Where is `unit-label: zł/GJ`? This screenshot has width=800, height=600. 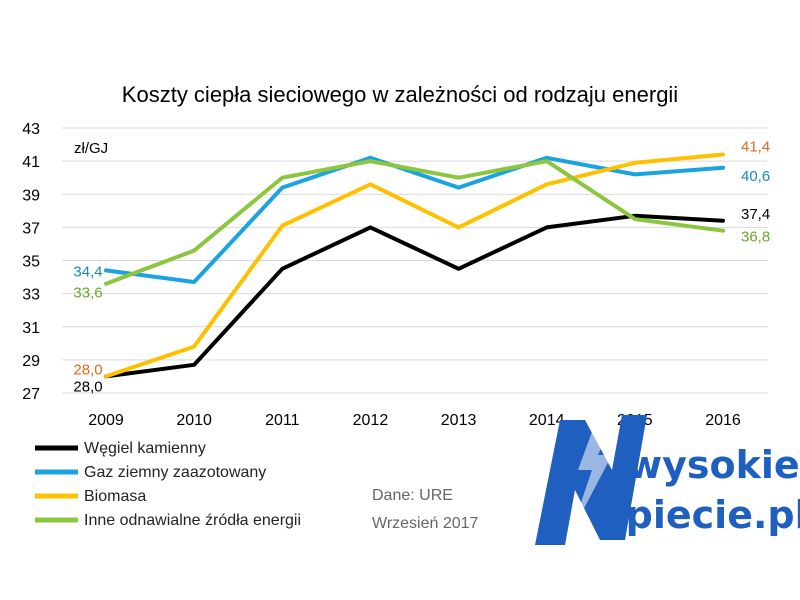
unit-label: zł/GJ is located at coordinates (91, 148).